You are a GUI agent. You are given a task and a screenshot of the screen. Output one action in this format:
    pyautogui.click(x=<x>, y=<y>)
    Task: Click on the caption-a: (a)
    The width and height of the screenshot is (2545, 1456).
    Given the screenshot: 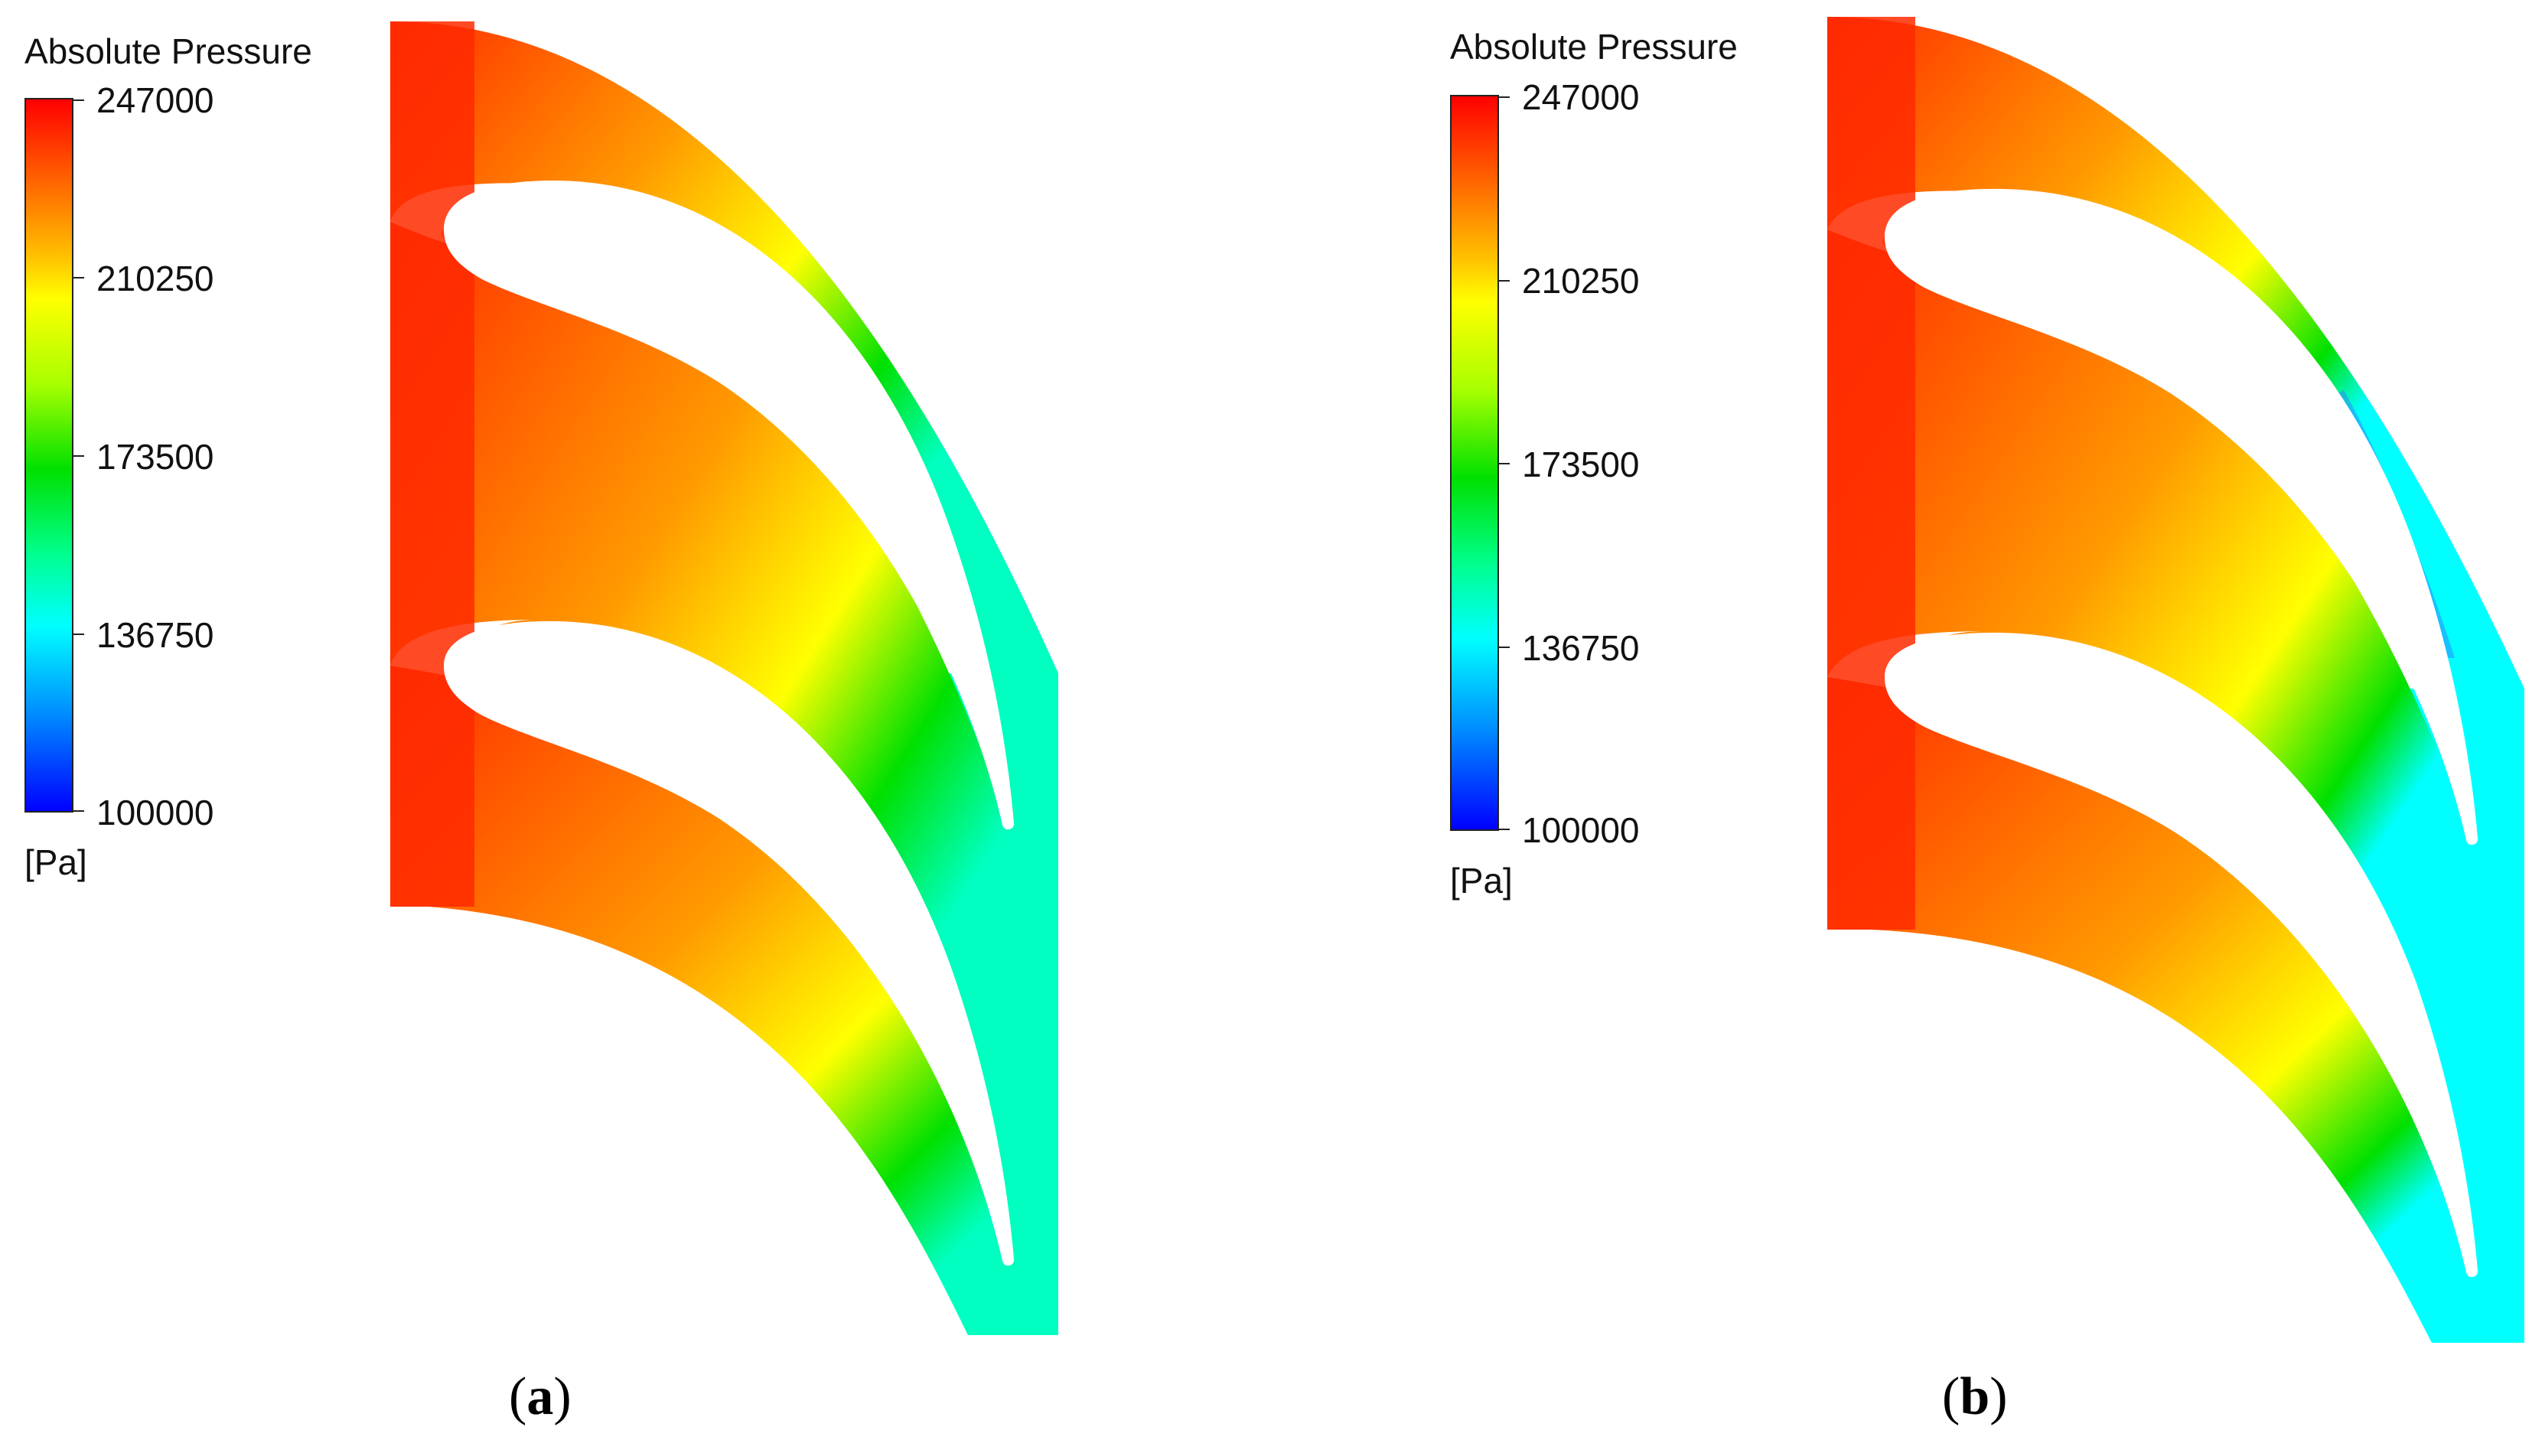 What is the action you would take?
    pyautogui.click(x=540, y=1397)
    